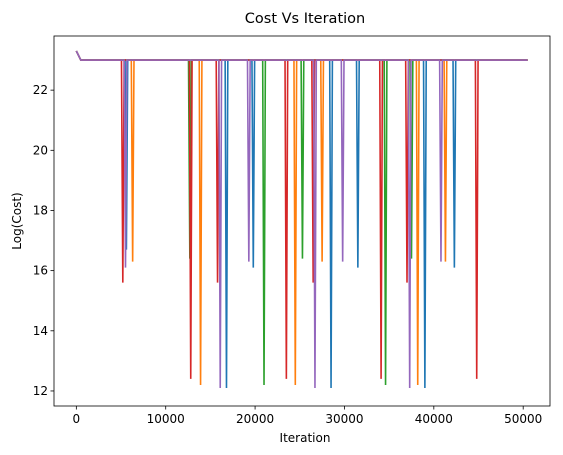 This screenshot has width=563, height=455. Describe the element at coordinates (255, 419) in the screenshot. I see `x-tick-label: 20000` at that location.